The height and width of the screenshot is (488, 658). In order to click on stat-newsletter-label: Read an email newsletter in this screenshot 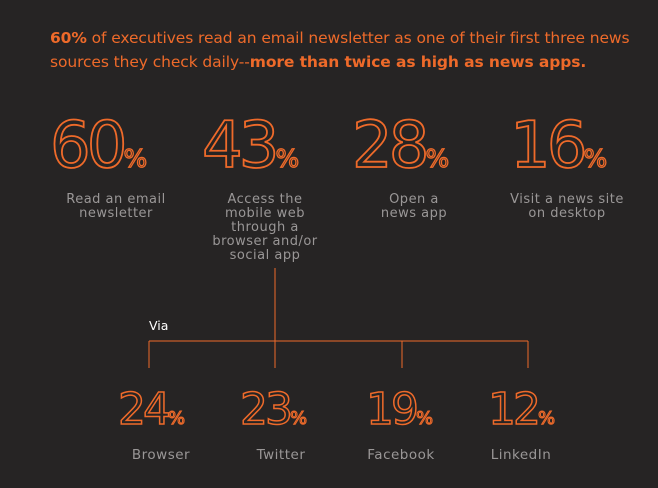, I will do `click(116, 206)`.